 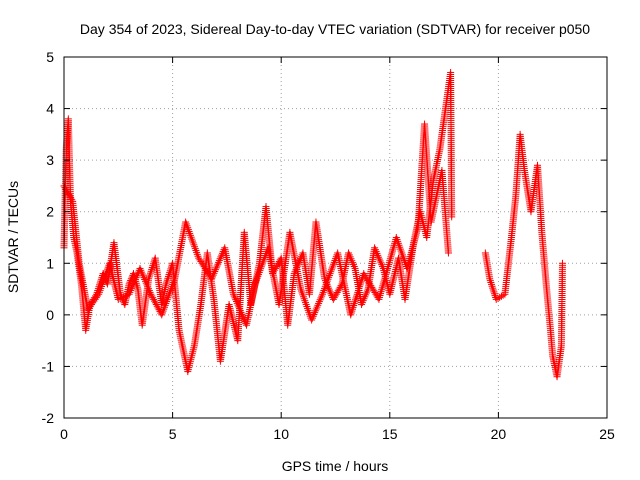 I want to click on series-late, so click(x=523, y=255).